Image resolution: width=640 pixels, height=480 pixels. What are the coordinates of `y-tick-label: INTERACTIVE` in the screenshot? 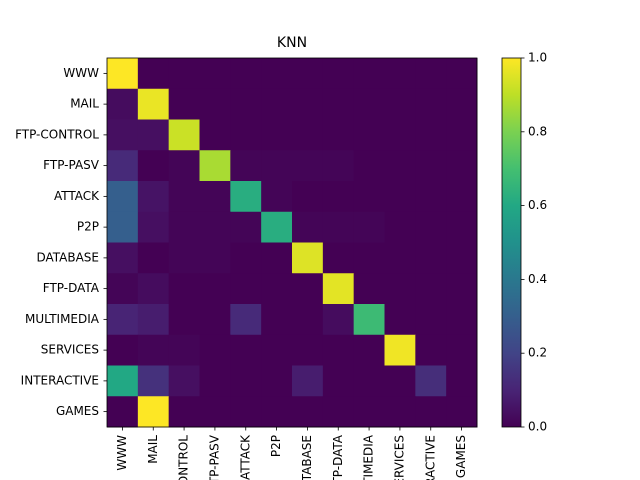 It's located at (60, 380).